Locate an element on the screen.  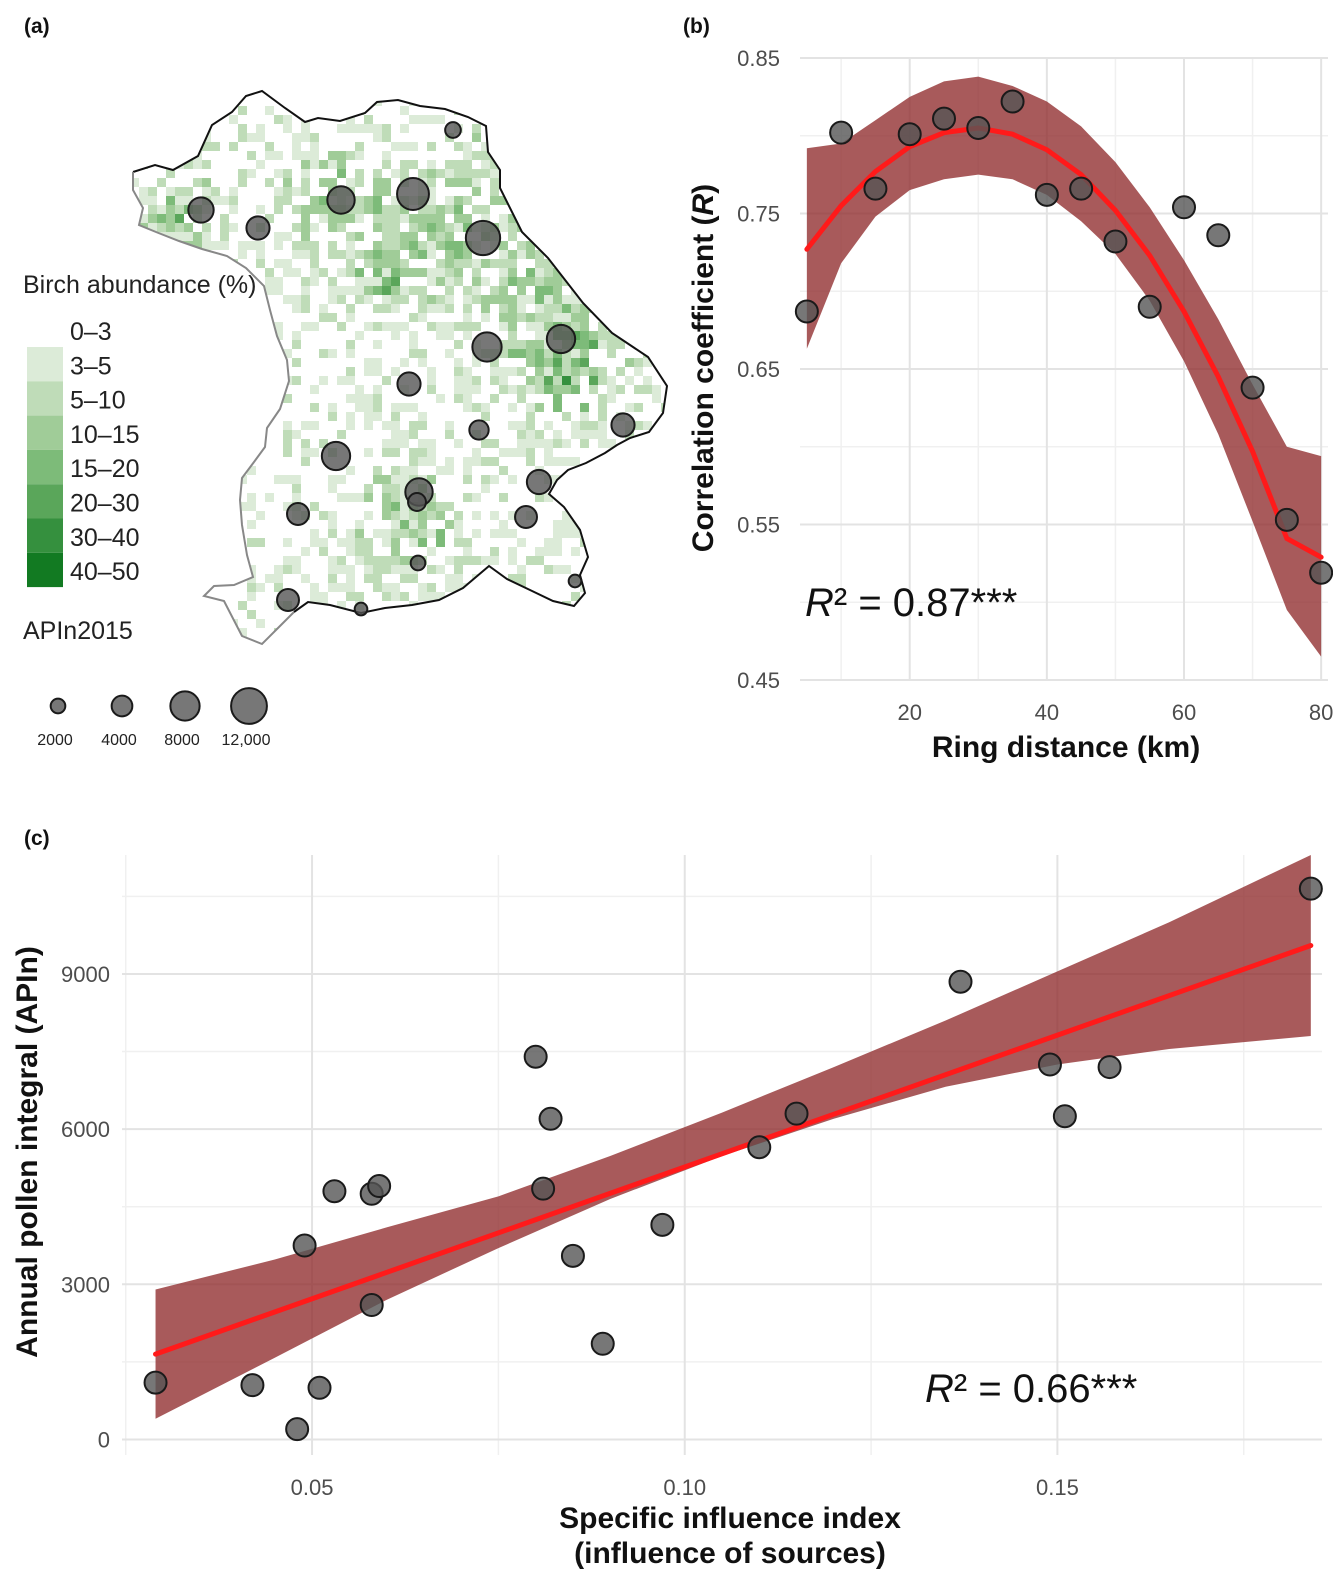
size-legend-label: 2000 is located at coordinates (55, 740).